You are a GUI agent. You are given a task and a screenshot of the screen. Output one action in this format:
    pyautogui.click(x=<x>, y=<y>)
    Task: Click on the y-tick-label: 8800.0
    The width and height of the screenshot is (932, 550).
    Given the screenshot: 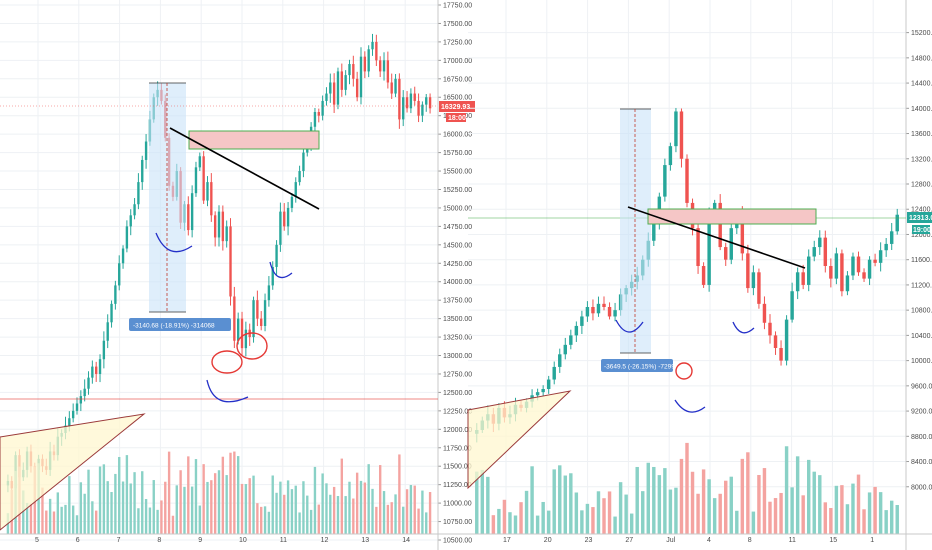 What is the action you would take?
    pyautogui.click(x=921, y=437)
    